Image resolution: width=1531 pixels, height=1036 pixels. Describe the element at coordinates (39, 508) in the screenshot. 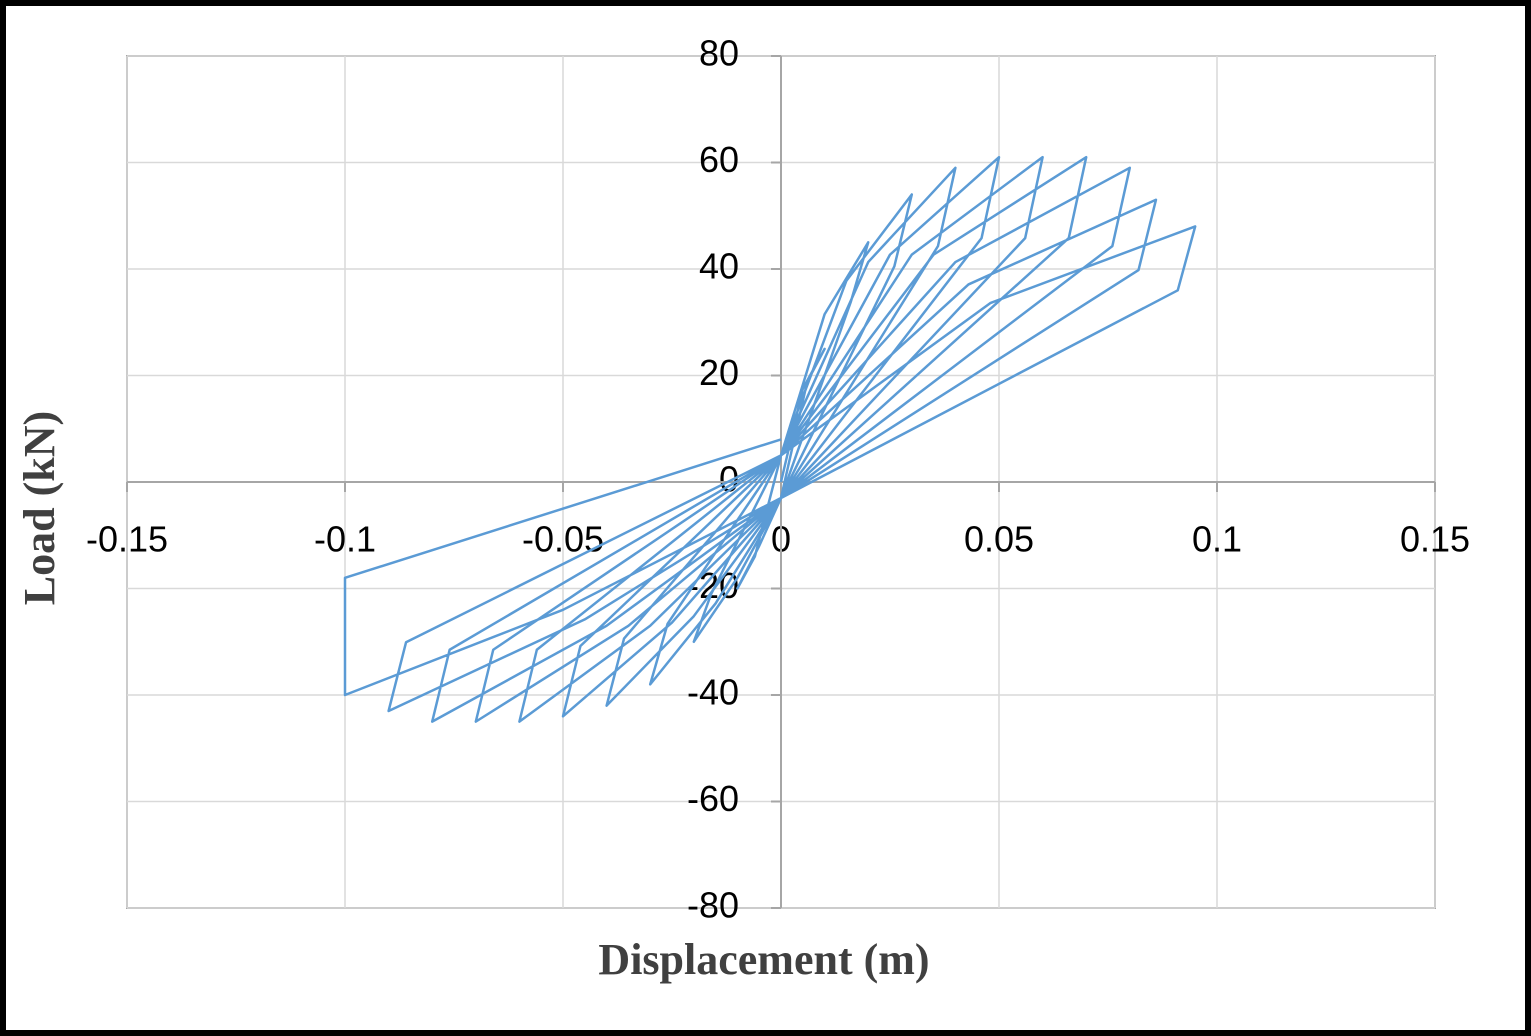

I see `y-axis-title: Load (kN)` at that location.